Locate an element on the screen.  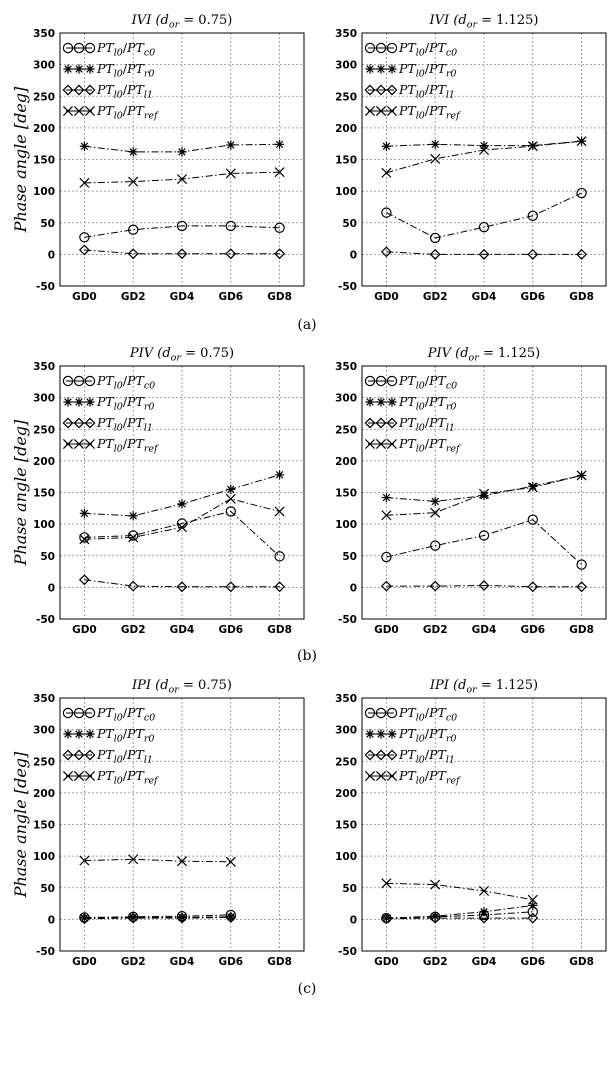
x-tick-label: GD6 is located at coordinates (532, 962).